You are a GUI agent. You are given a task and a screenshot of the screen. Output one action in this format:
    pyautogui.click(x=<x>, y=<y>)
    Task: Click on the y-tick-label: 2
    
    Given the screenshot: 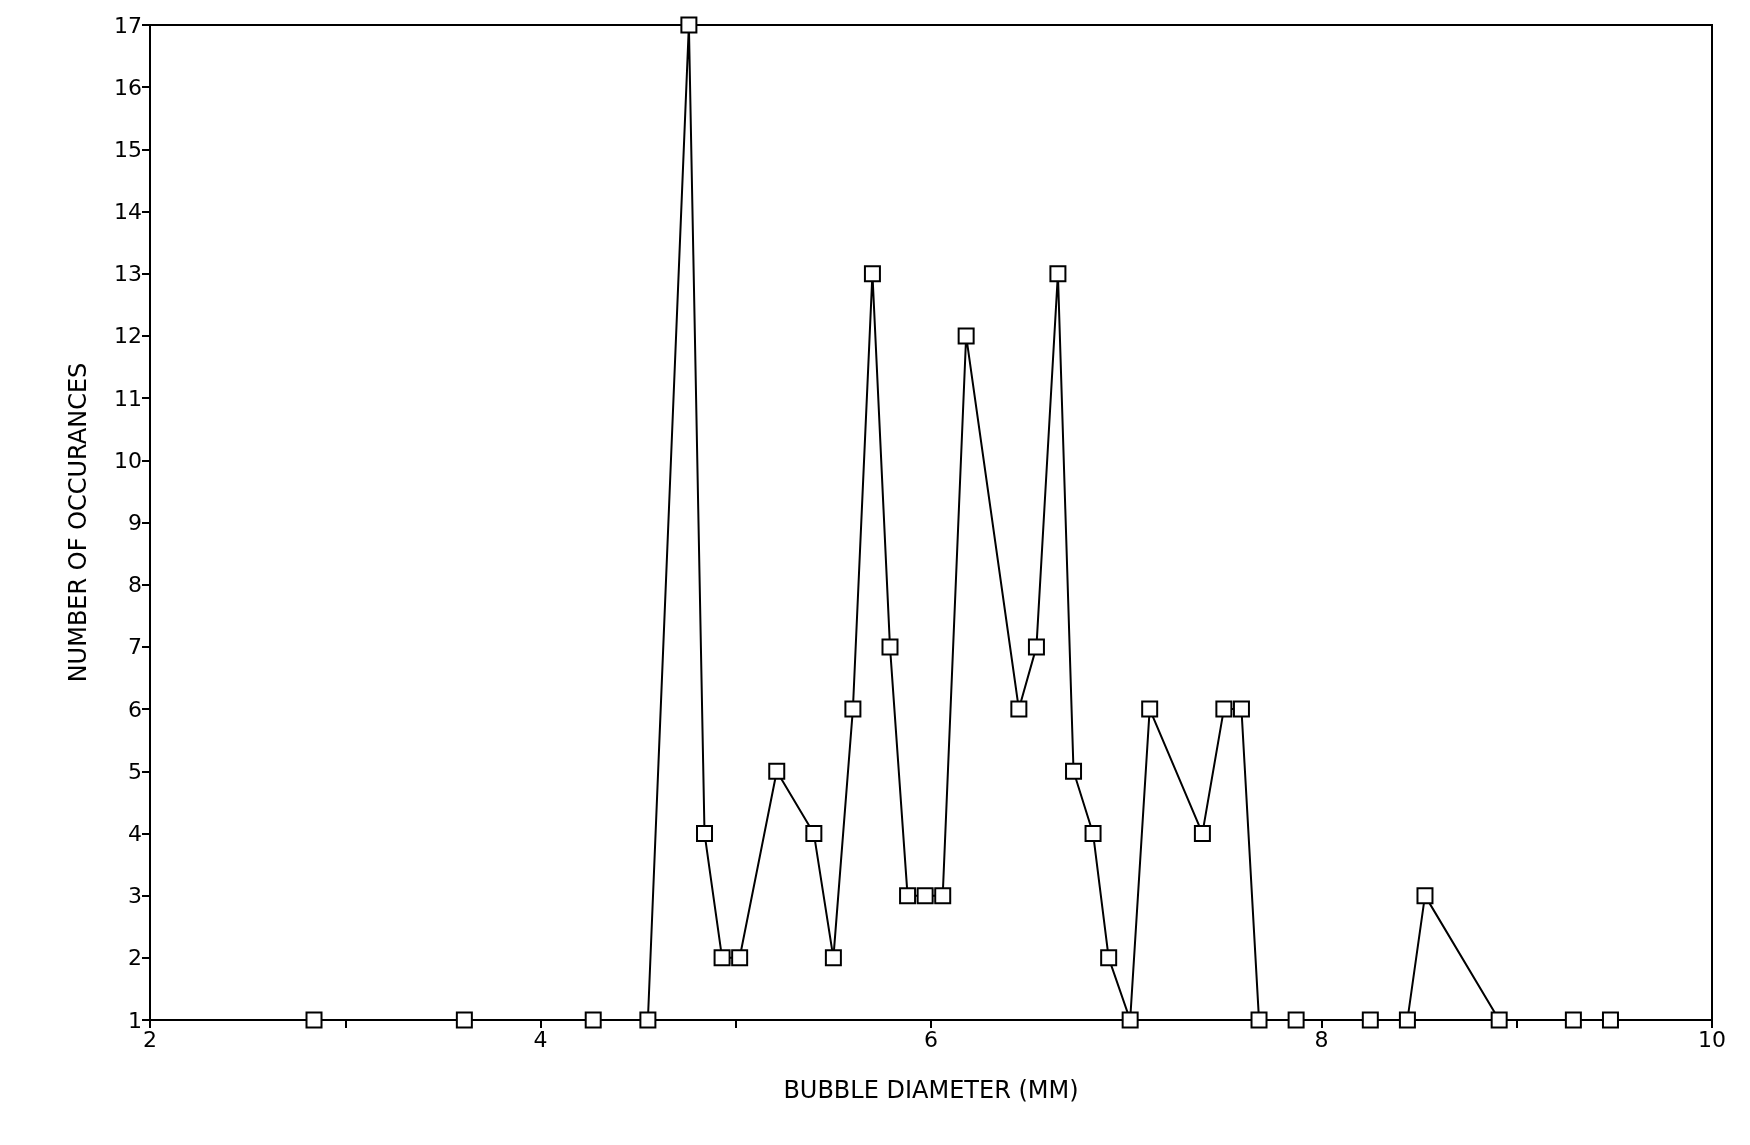 What is the action you would take?
    pyautogui.click(x=135, y=958)
    